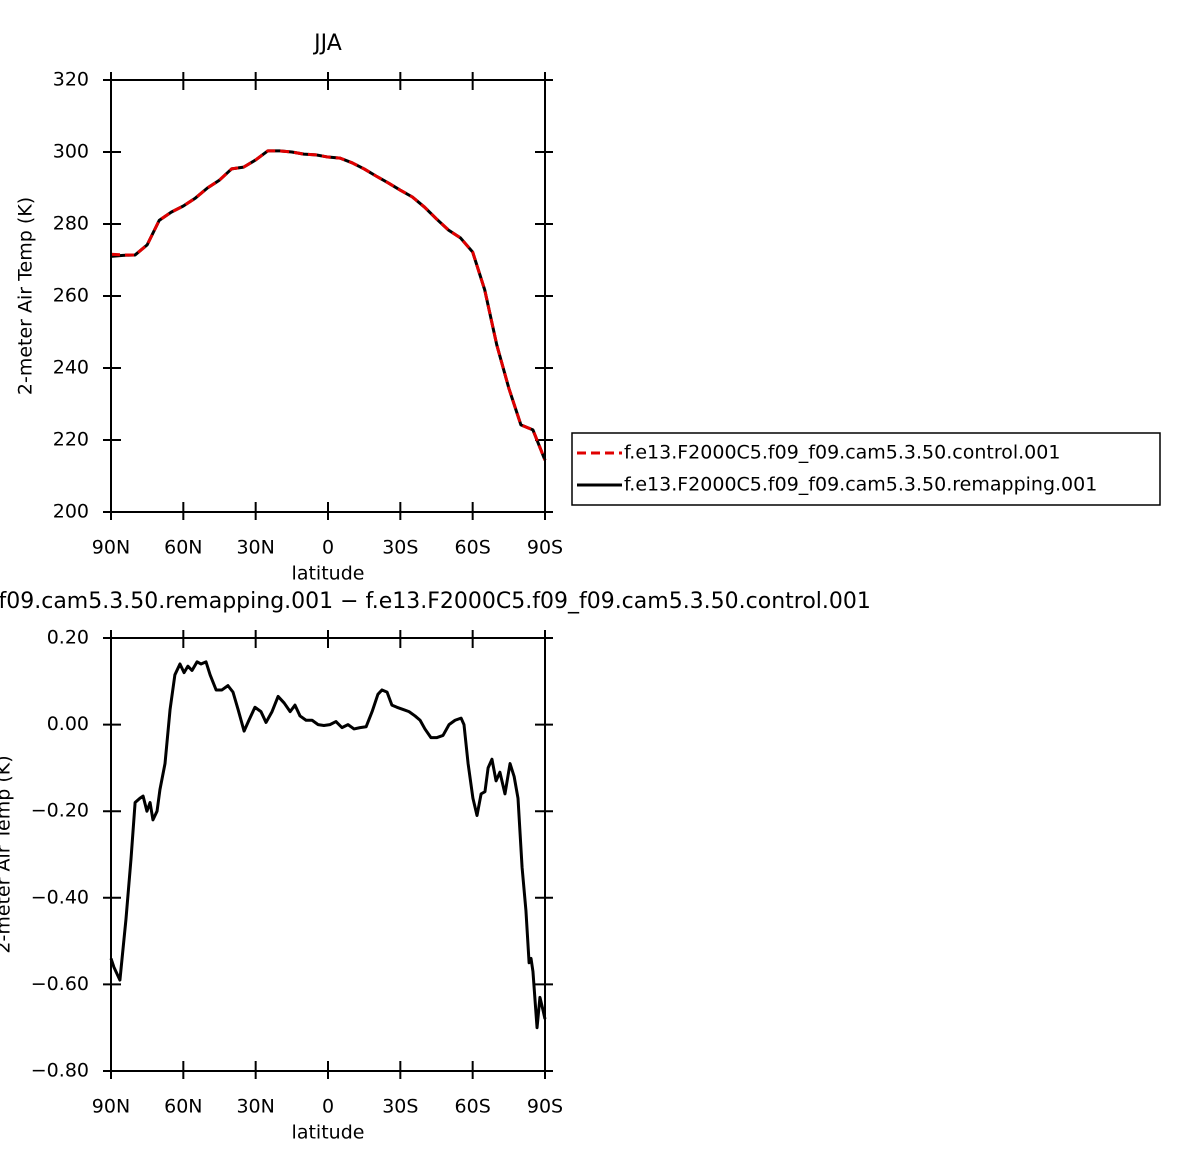 The width and height of the screenshot is (1177, 1174). Describe the element at coordinates (68, 638) in the screenshot. I see `y-tick-label: 0.20` at that location.